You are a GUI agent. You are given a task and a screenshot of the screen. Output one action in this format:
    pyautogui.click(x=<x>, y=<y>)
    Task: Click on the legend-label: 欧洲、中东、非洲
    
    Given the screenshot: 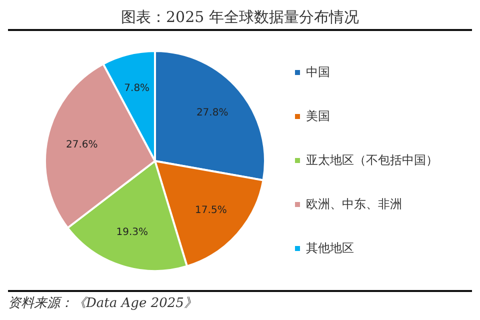 What is the action you would take?
    pyautogui.click(x=354, y=204)
    